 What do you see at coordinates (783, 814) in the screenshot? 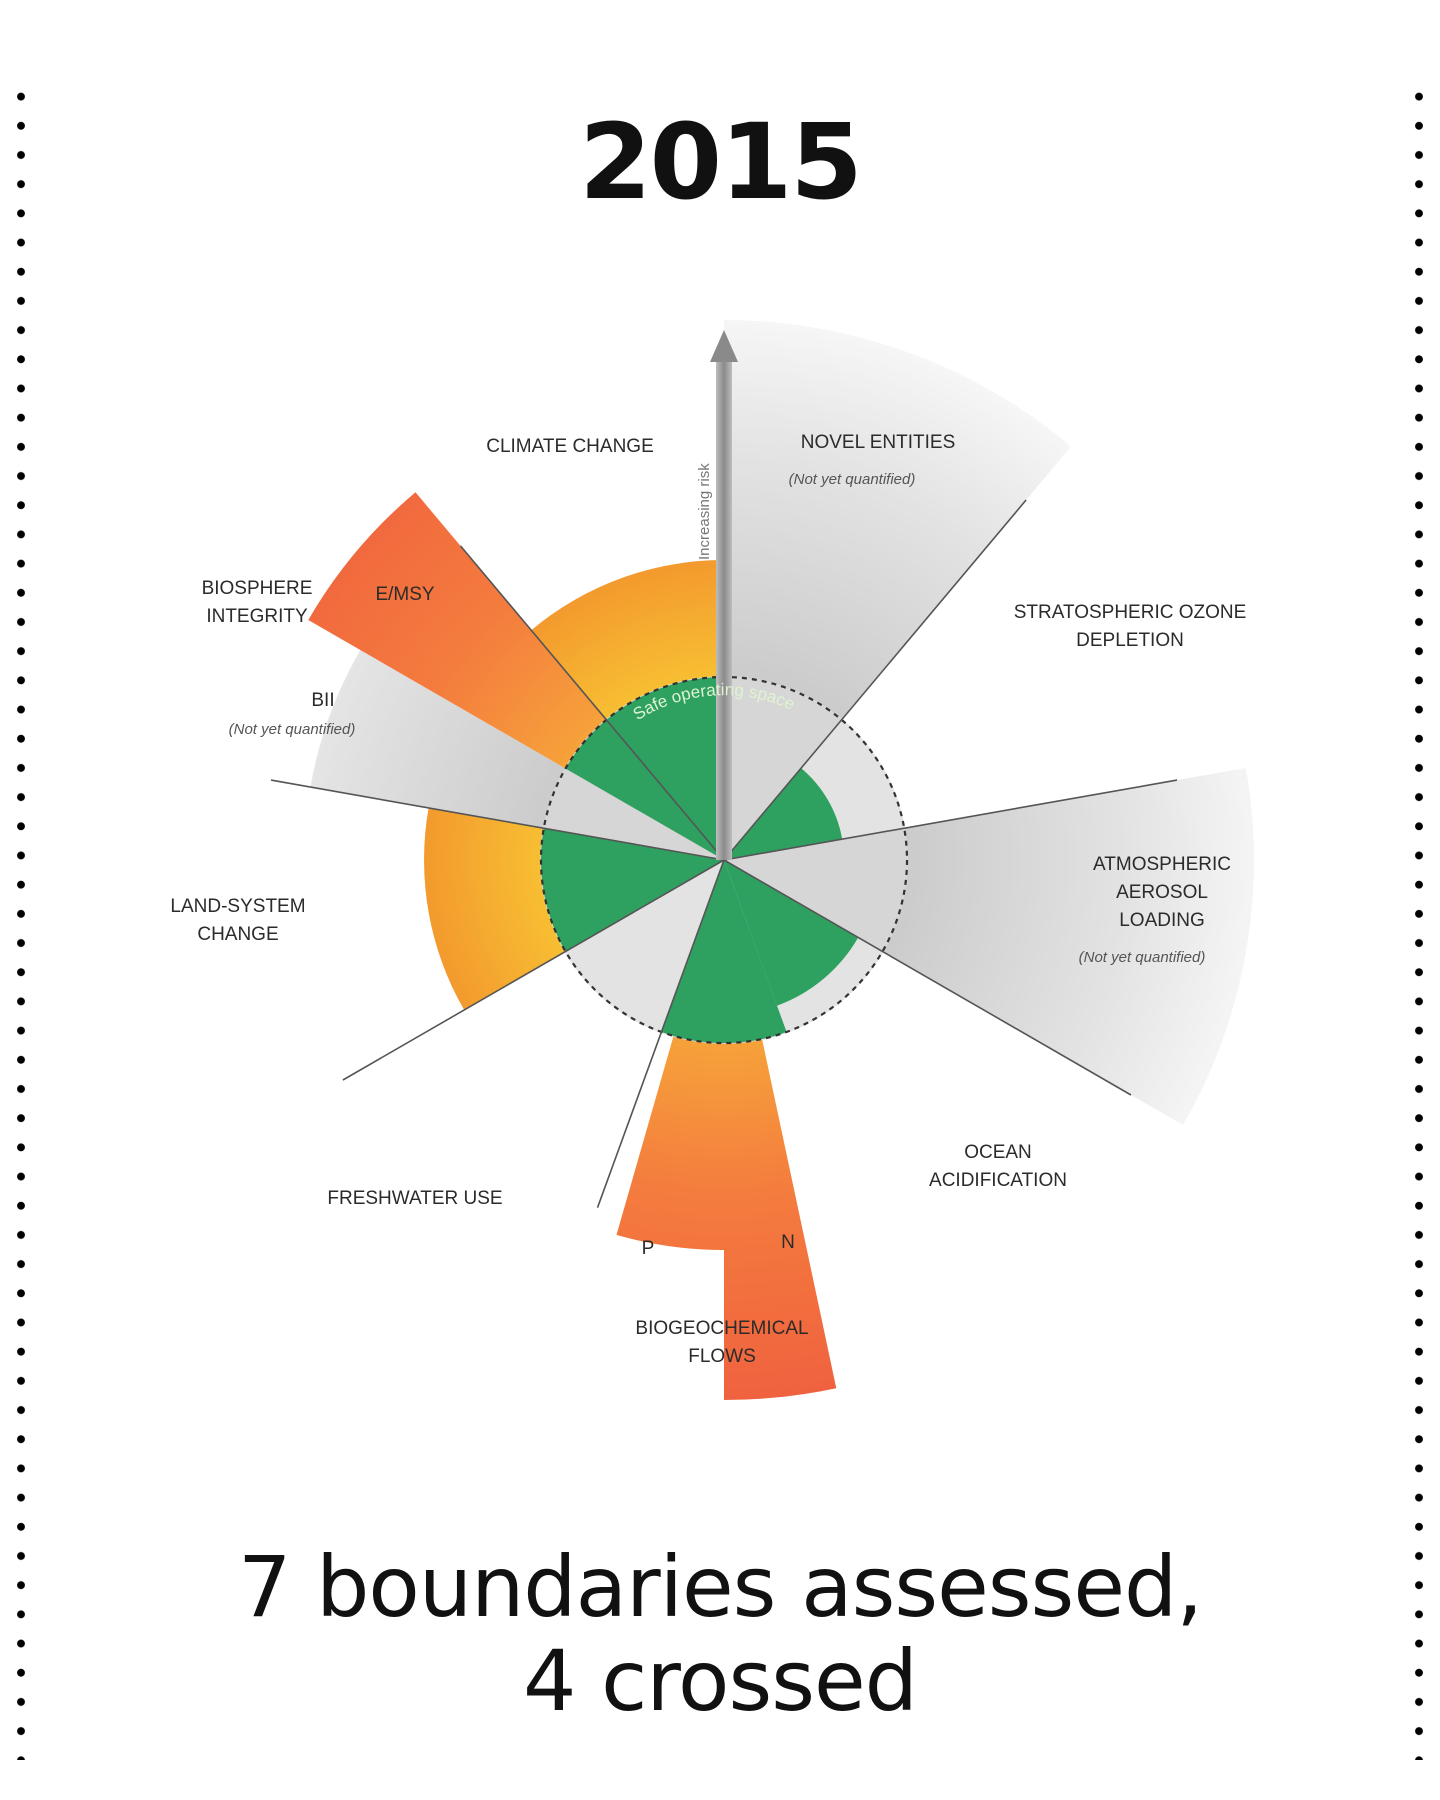
I see `ozone-safe-wedge` at bounding box center [783, 814].